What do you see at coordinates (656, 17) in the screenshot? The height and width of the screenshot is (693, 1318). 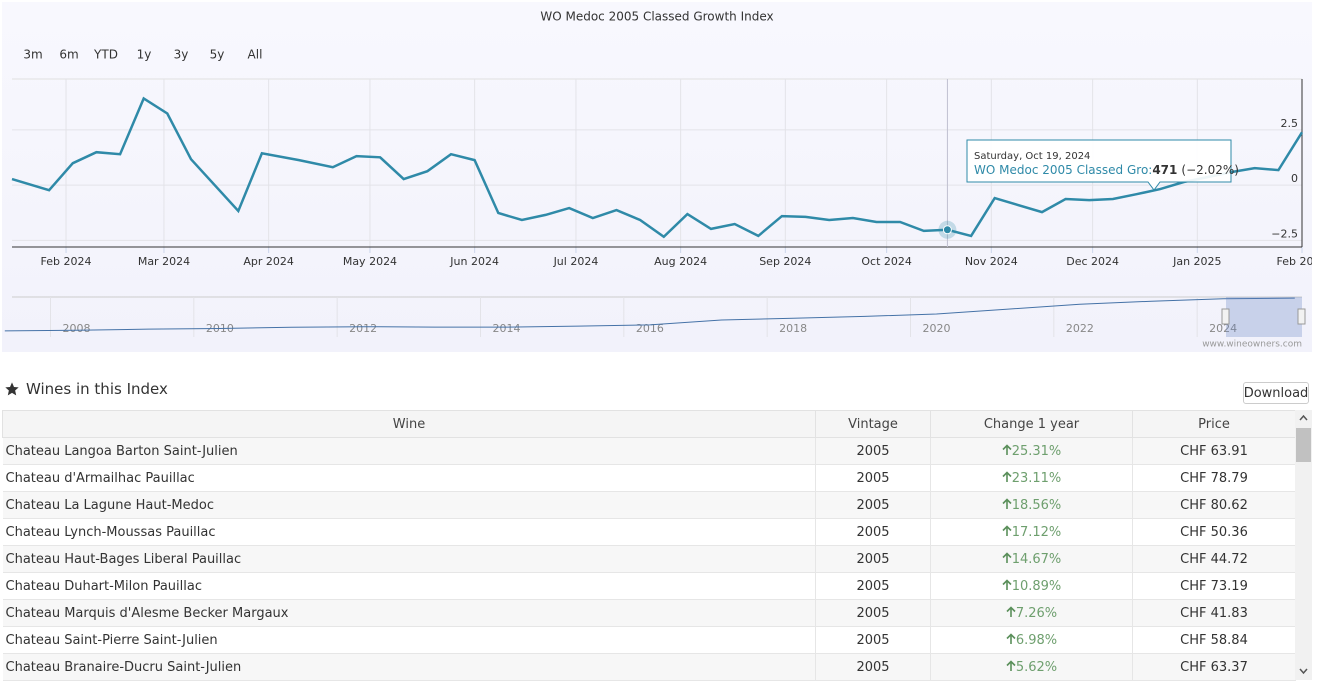 I see `chart-title: WO Medoc 2005 Classed Growth Index` at bounding box center [656, 17].